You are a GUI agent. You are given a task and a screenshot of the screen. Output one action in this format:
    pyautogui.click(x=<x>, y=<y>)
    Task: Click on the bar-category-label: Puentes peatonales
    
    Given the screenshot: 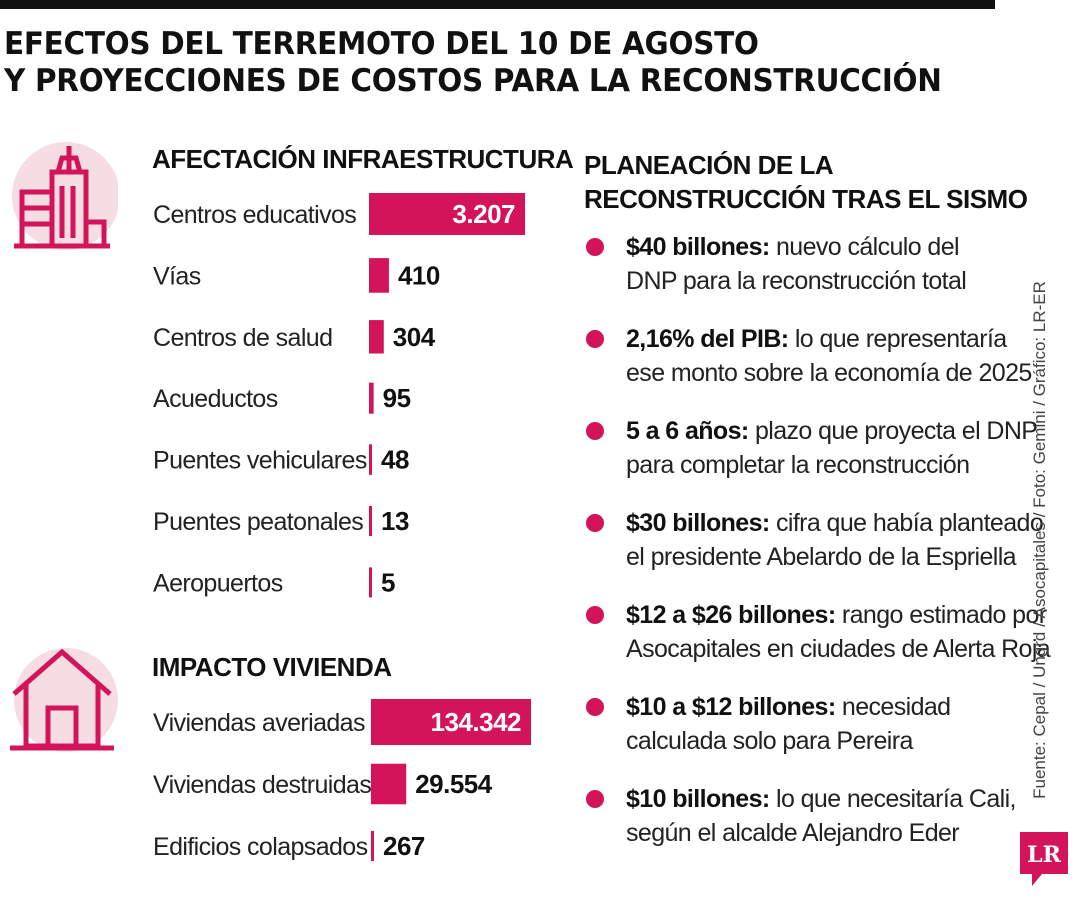 What is the action you would take?
    pyautogui.click(x=258, y=522)
    